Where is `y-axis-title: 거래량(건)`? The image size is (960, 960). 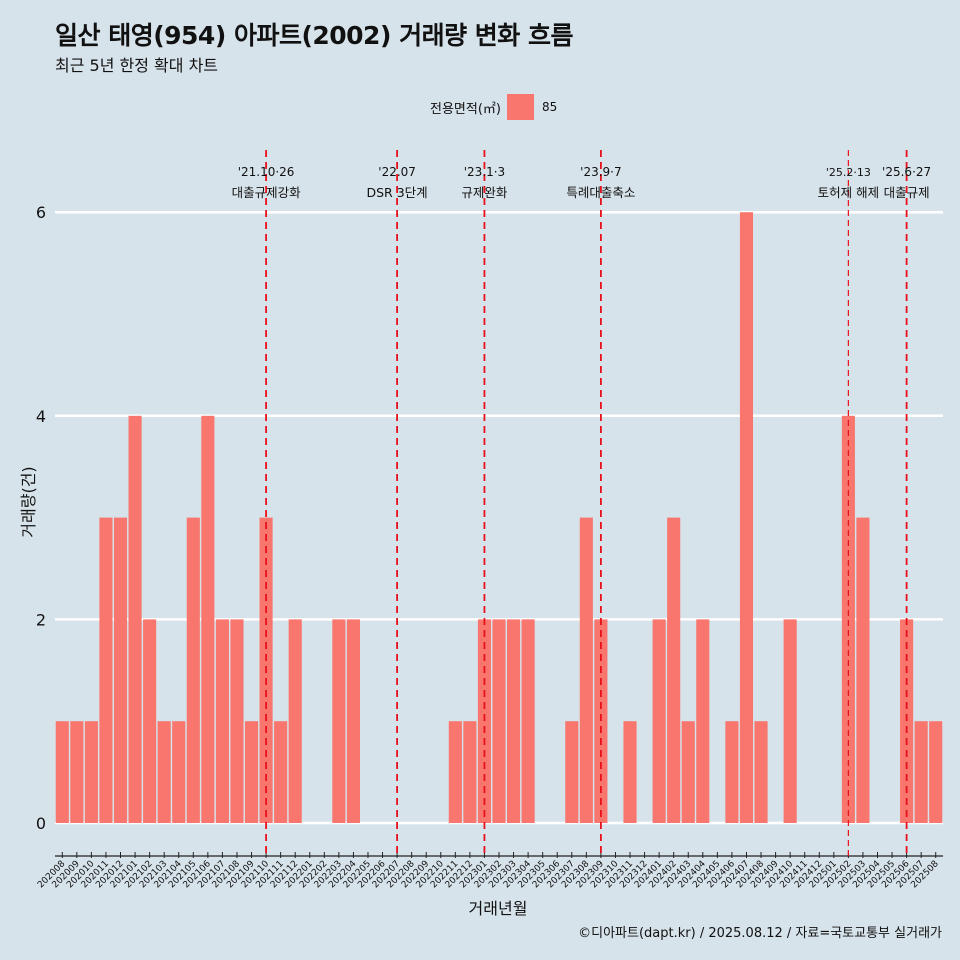 y-axis-title: 거래량(건) is located at coordinates (28, 501).